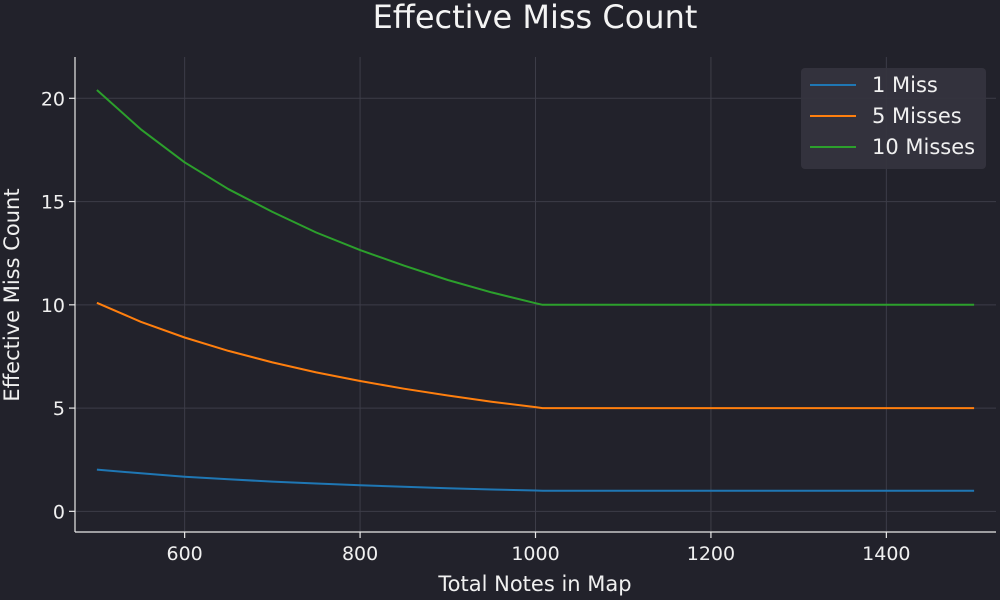 Image resolution: width=1000 pixels, height=600 pixels. What do you see at coordinates (534, 584) in the screenshot?
I see `x-axis-title: Total Notes in Map` at bounding box center [534, 584].